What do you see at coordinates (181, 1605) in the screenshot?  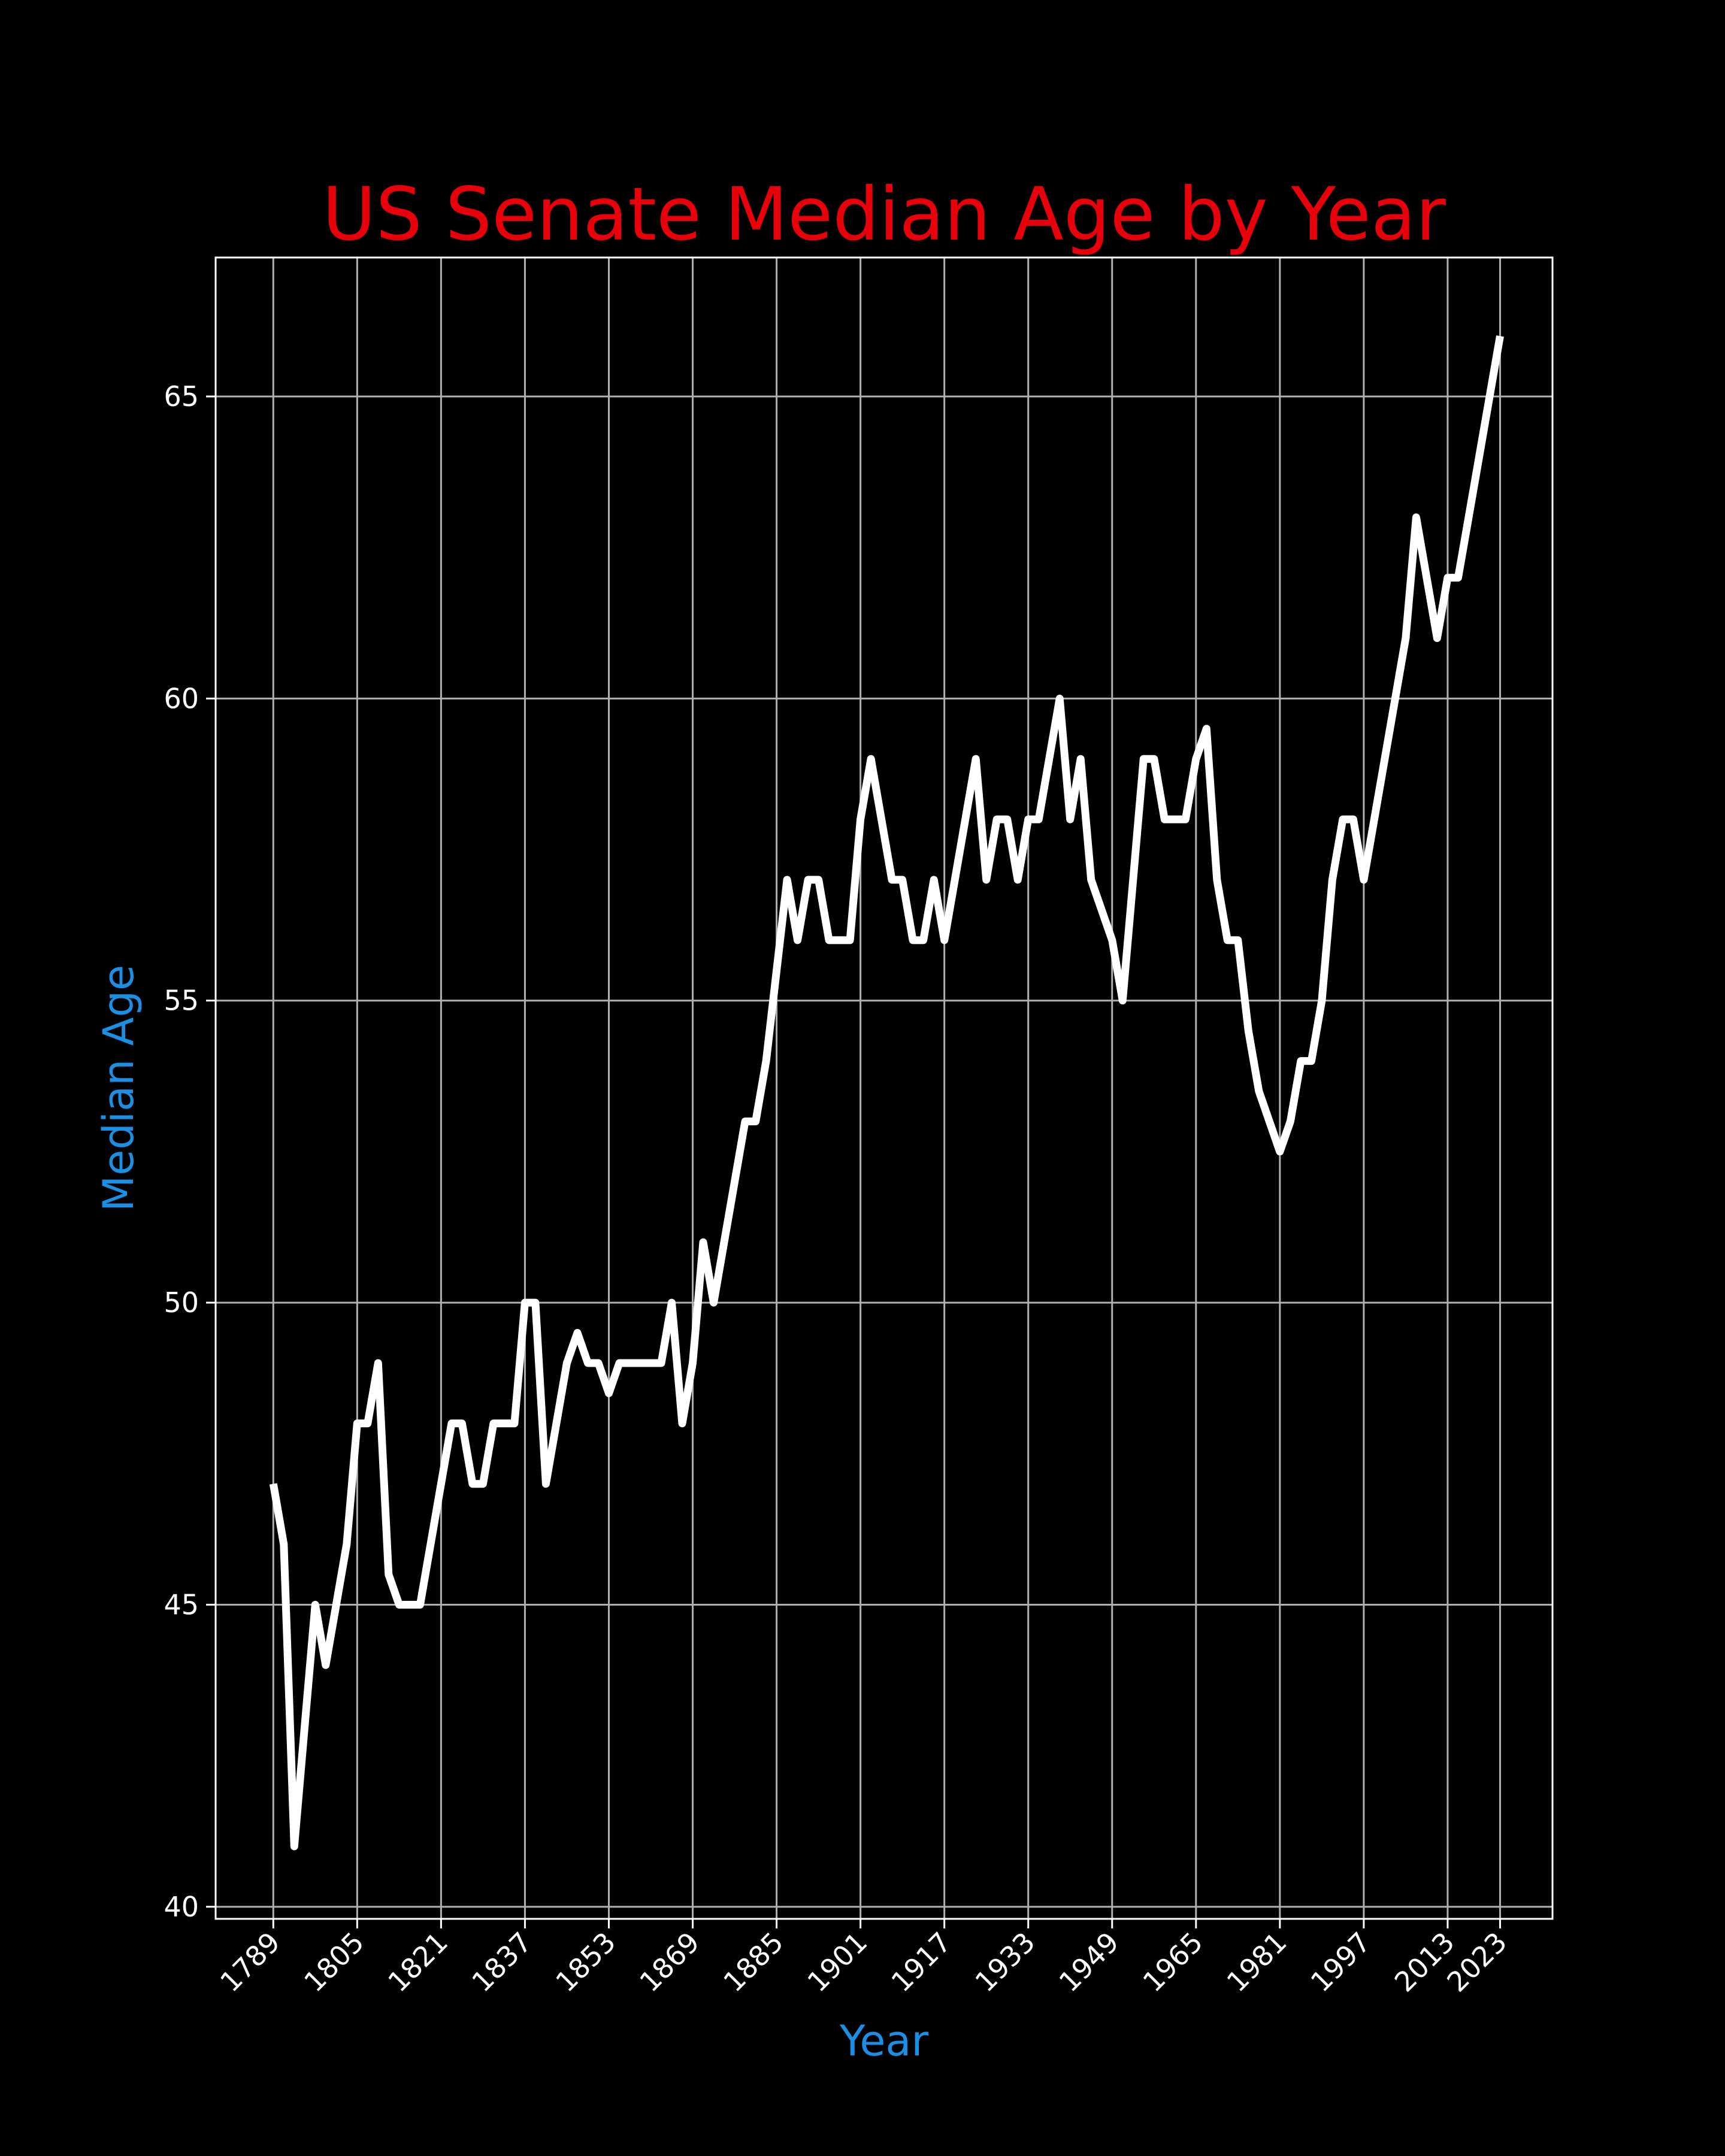 I see `y-tick-label: 45` at bounding box center [181, 1605].